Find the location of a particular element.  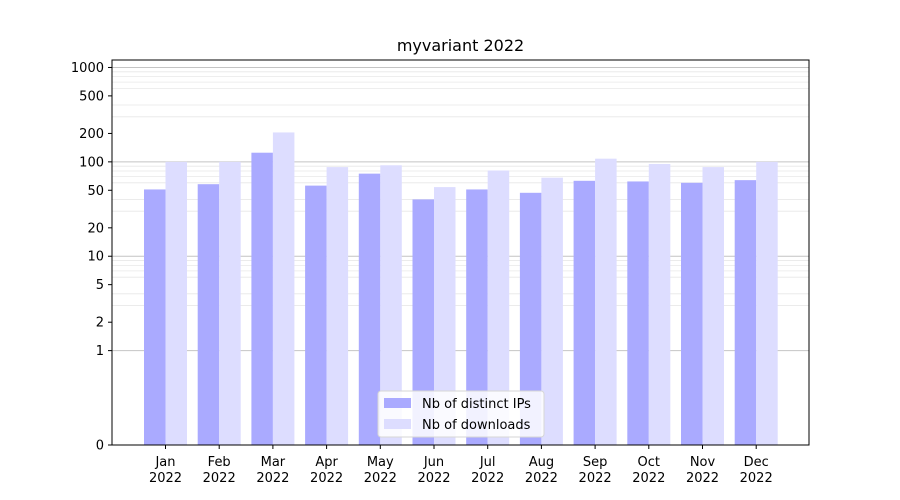

x-tick-label-month: Aug is located at coordinates (541, 462).